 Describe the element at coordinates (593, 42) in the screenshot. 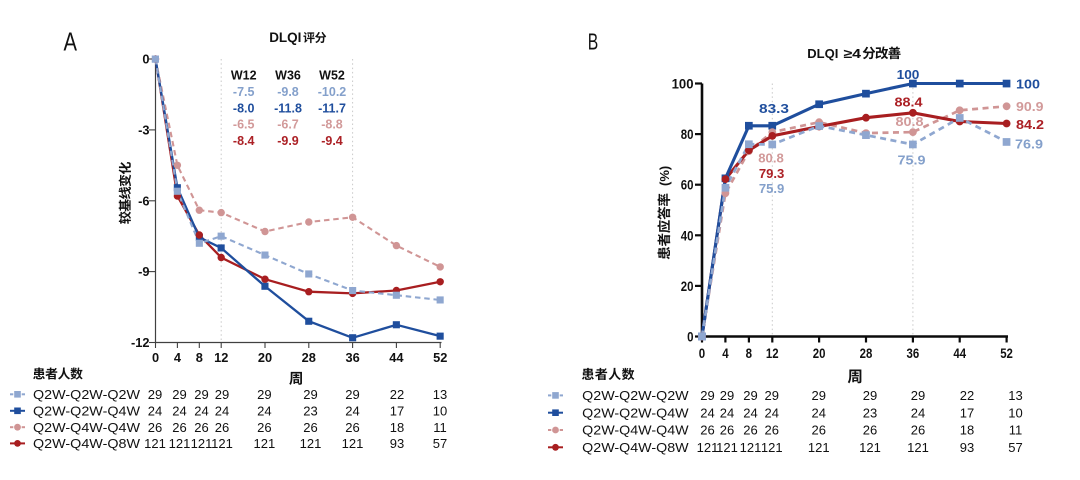

I see `svg-text: B` at that location.